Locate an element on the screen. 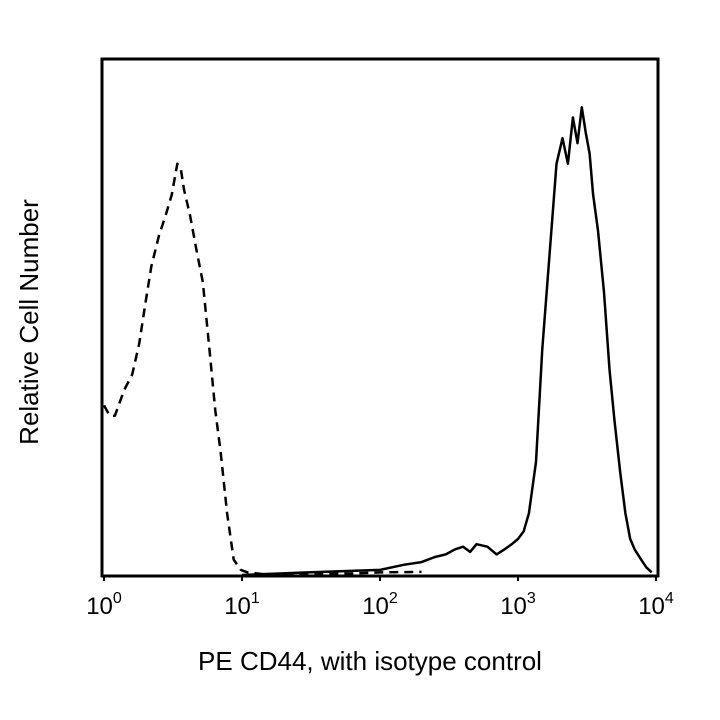 This screenshot has height=720, width=720. x-tick-label: 10⁰ is located at coordinates (104, 605).